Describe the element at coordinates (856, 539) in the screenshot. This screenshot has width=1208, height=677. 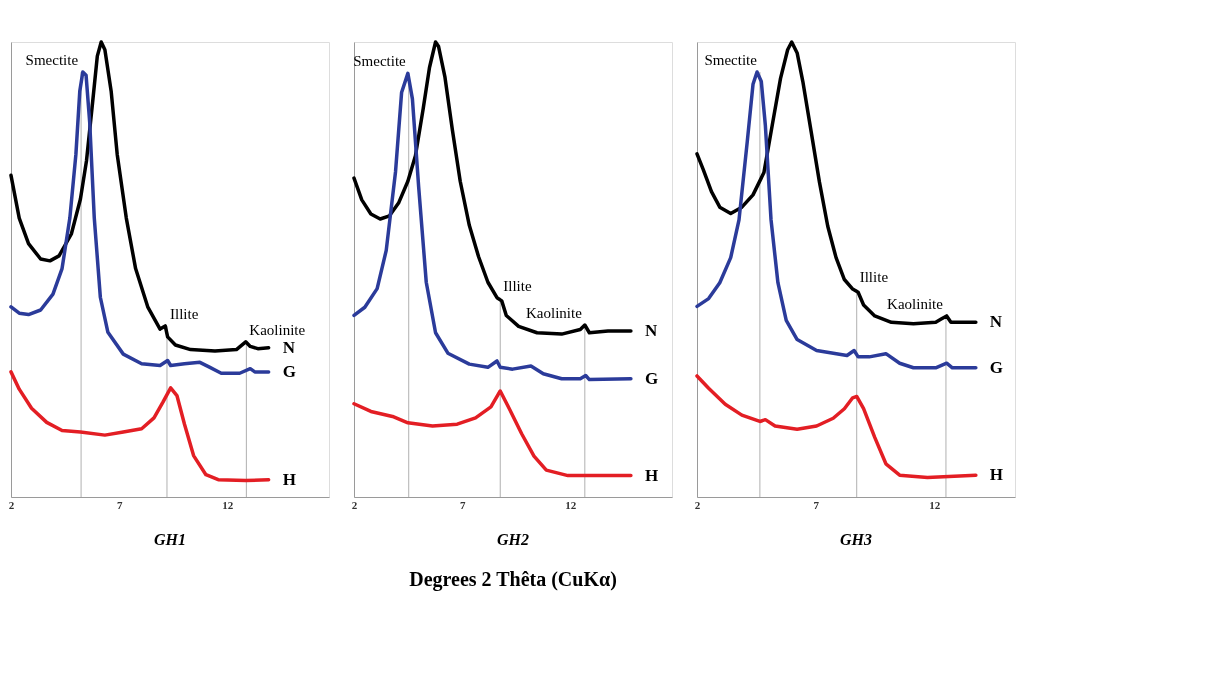
I see `text: GH3` at that location.